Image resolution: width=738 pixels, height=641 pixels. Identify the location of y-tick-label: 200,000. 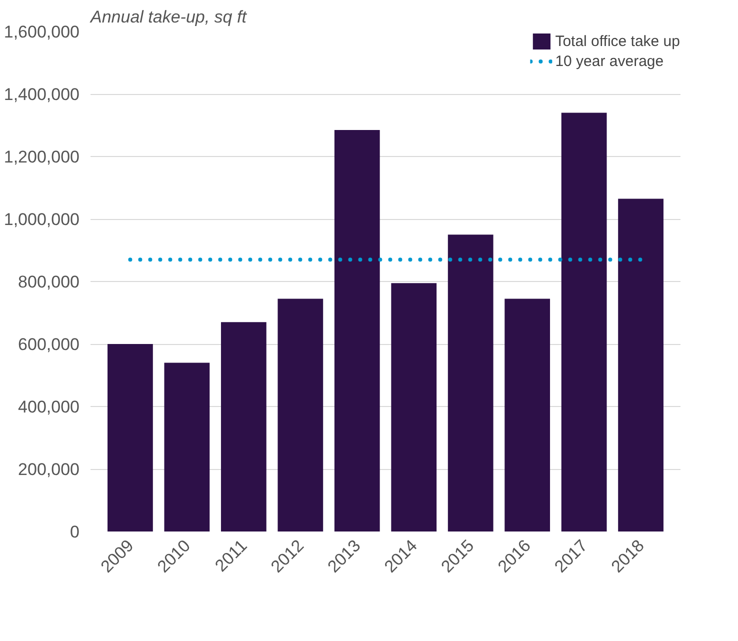
(49, 469).